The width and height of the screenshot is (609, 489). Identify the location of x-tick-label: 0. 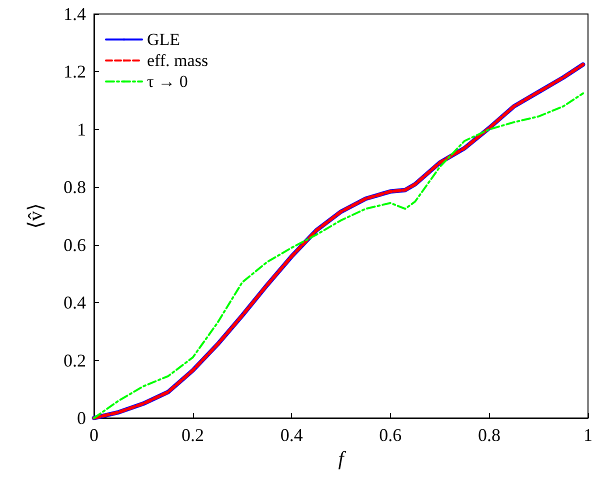
(94, 435).